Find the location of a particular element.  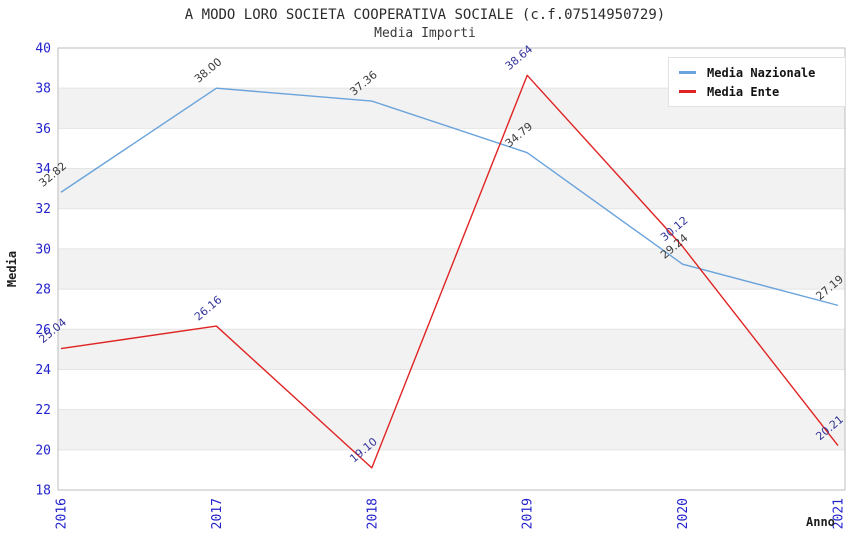

svg-text: 26.16 is located at coordinates (208, 308).